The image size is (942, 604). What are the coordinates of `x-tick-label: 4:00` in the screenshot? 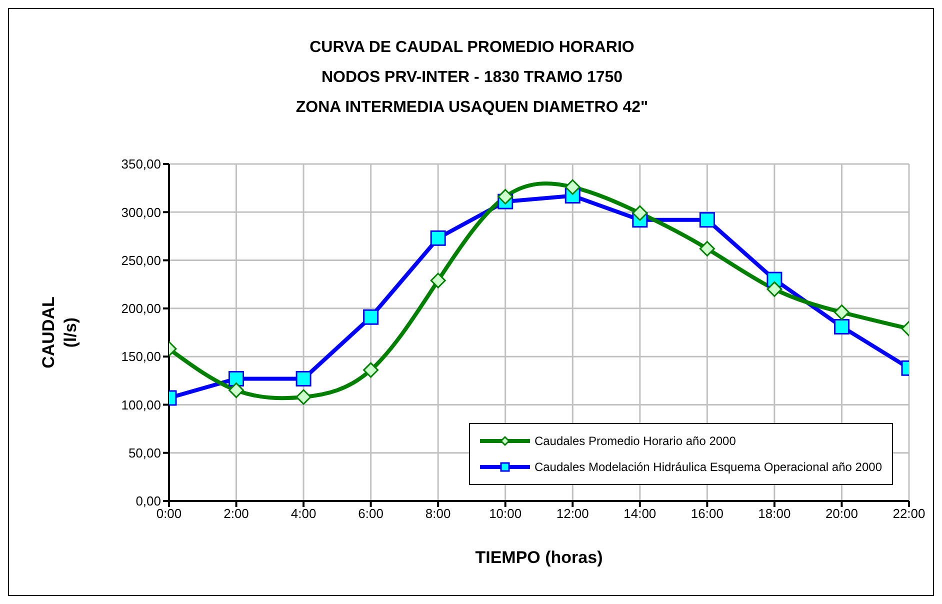 It's located at (303, 514).